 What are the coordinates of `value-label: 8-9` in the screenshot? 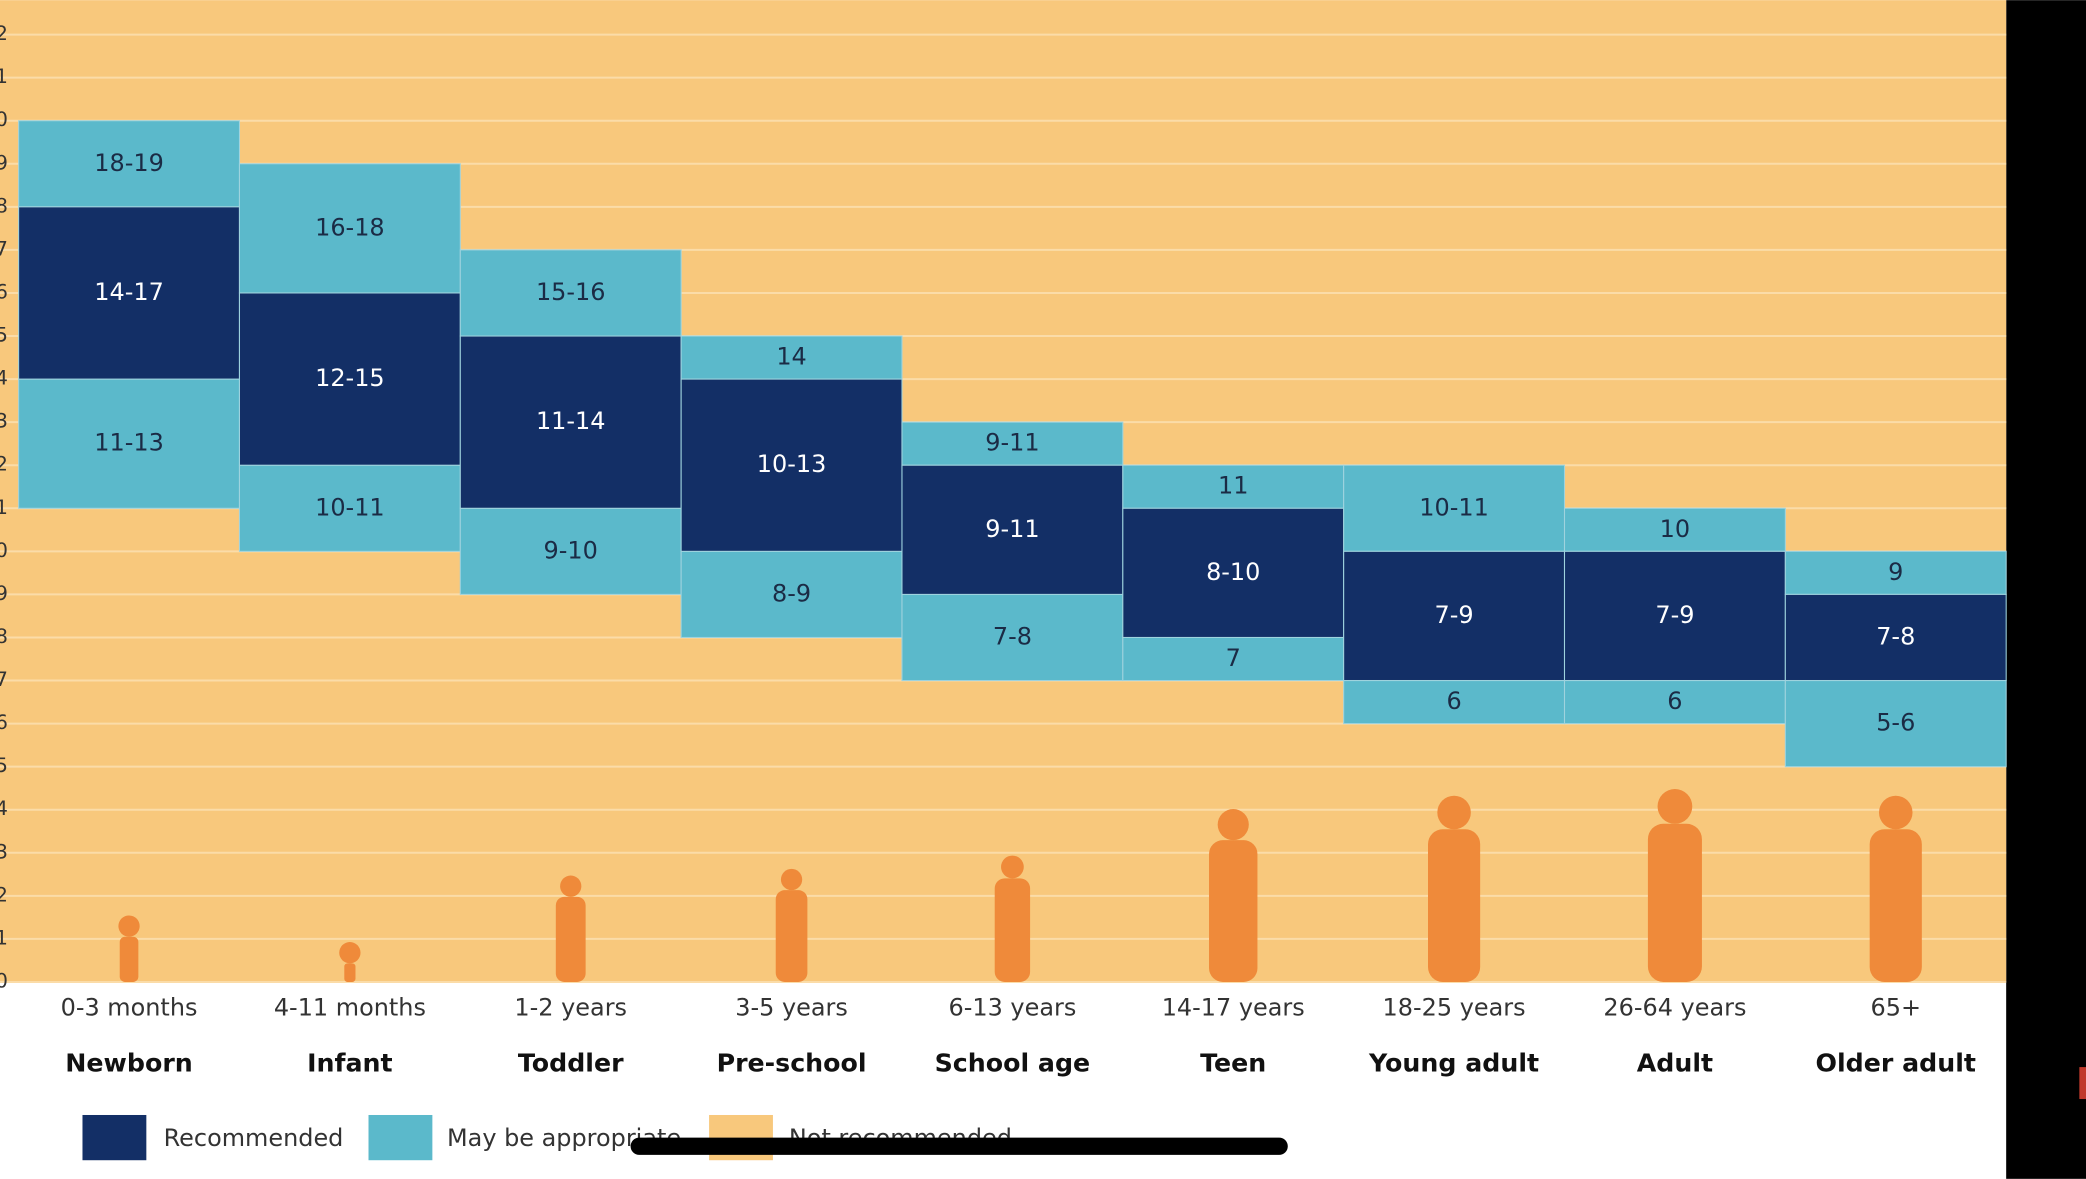 It's located at (791, 593).